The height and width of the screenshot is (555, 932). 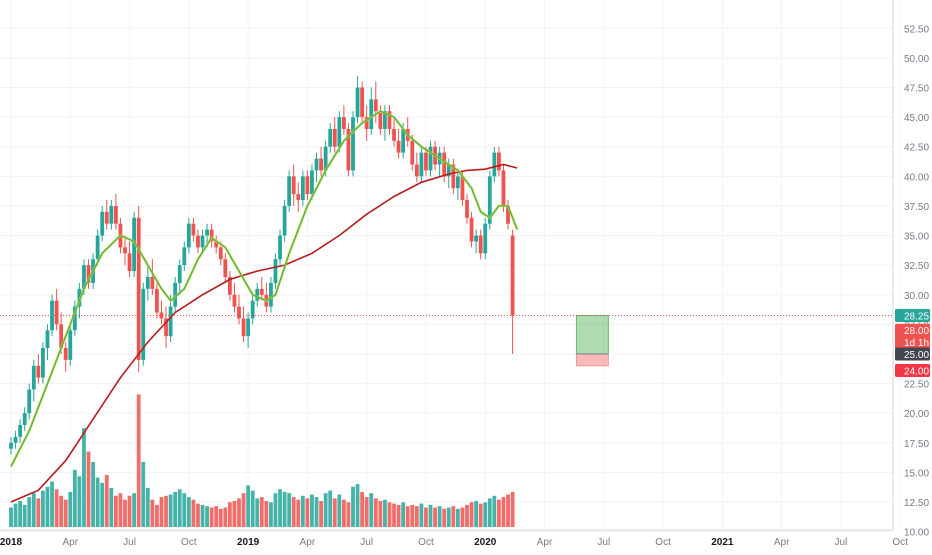 What do you see at coordinates (916, 237) in the screenshot?
I see `y-tick-label: 35.00` at bounding box center [916, 237].